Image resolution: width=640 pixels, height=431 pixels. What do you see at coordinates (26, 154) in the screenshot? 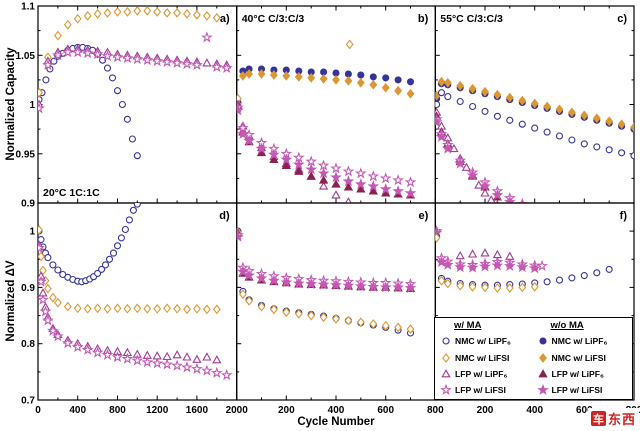
I see `svg-text: 0.95` at bounding box center [26, 154].